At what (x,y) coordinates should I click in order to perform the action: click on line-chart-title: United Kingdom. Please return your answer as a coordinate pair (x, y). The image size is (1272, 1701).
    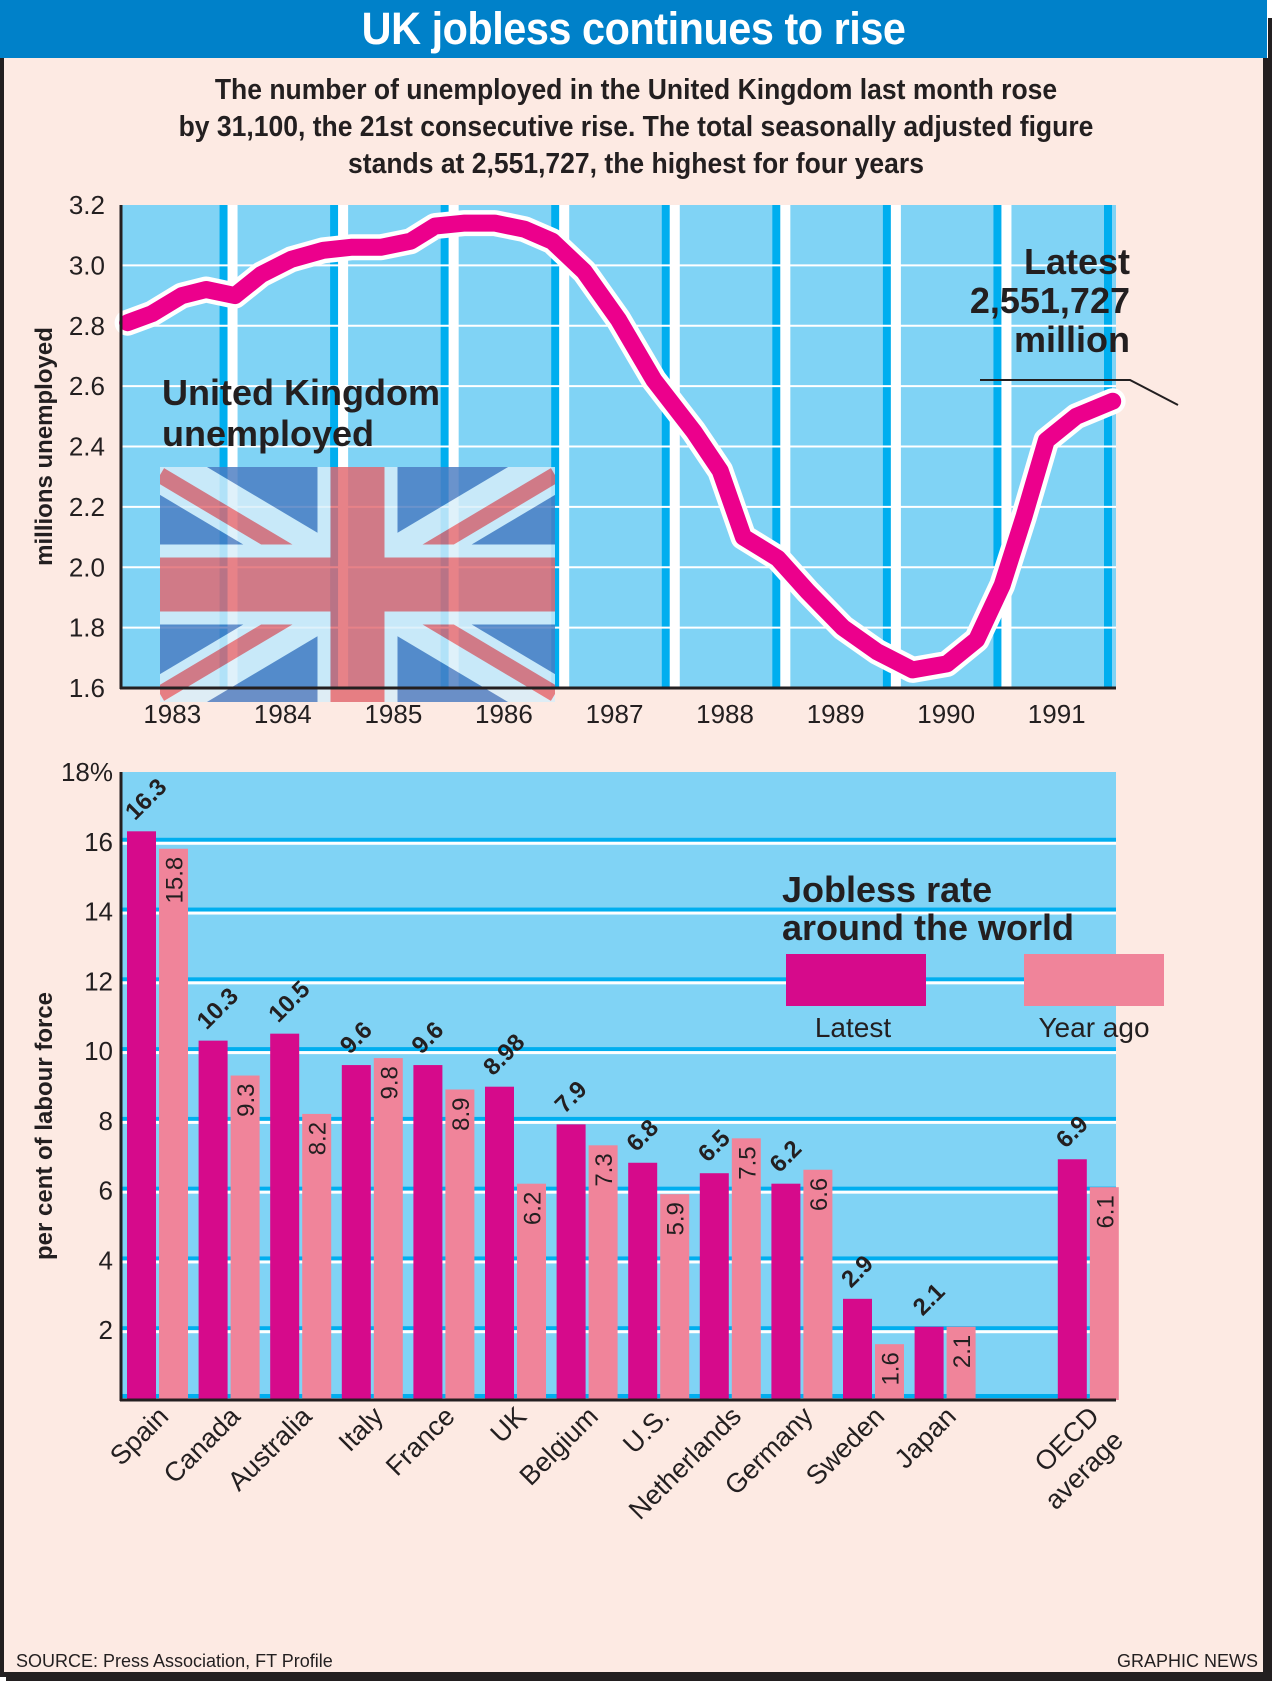
    Looking at the image, I should click on (301, 392).